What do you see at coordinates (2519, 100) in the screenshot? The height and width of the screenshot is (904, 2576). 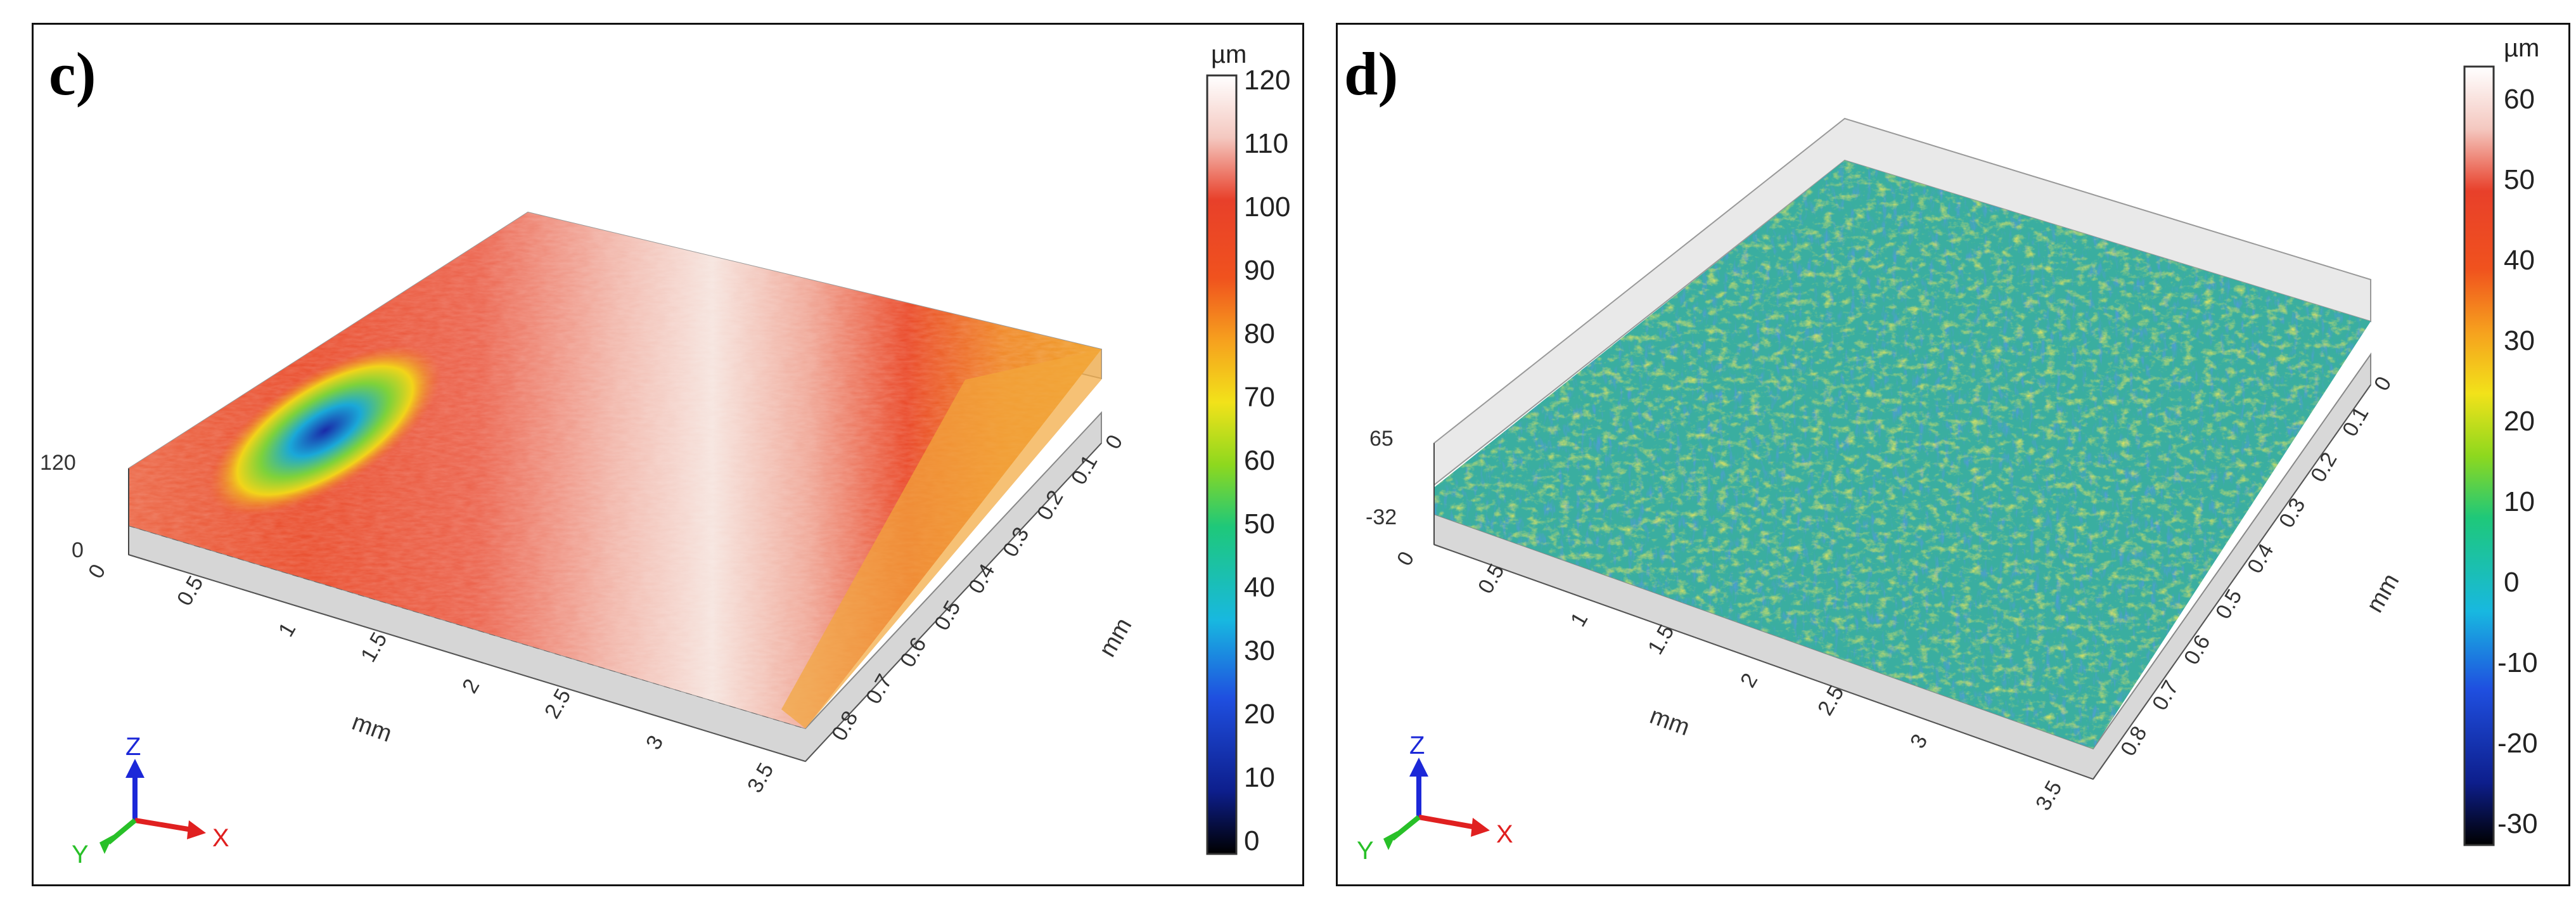 I see `cbar-tick-60-d: 60` at bounding box center [2519, 100].